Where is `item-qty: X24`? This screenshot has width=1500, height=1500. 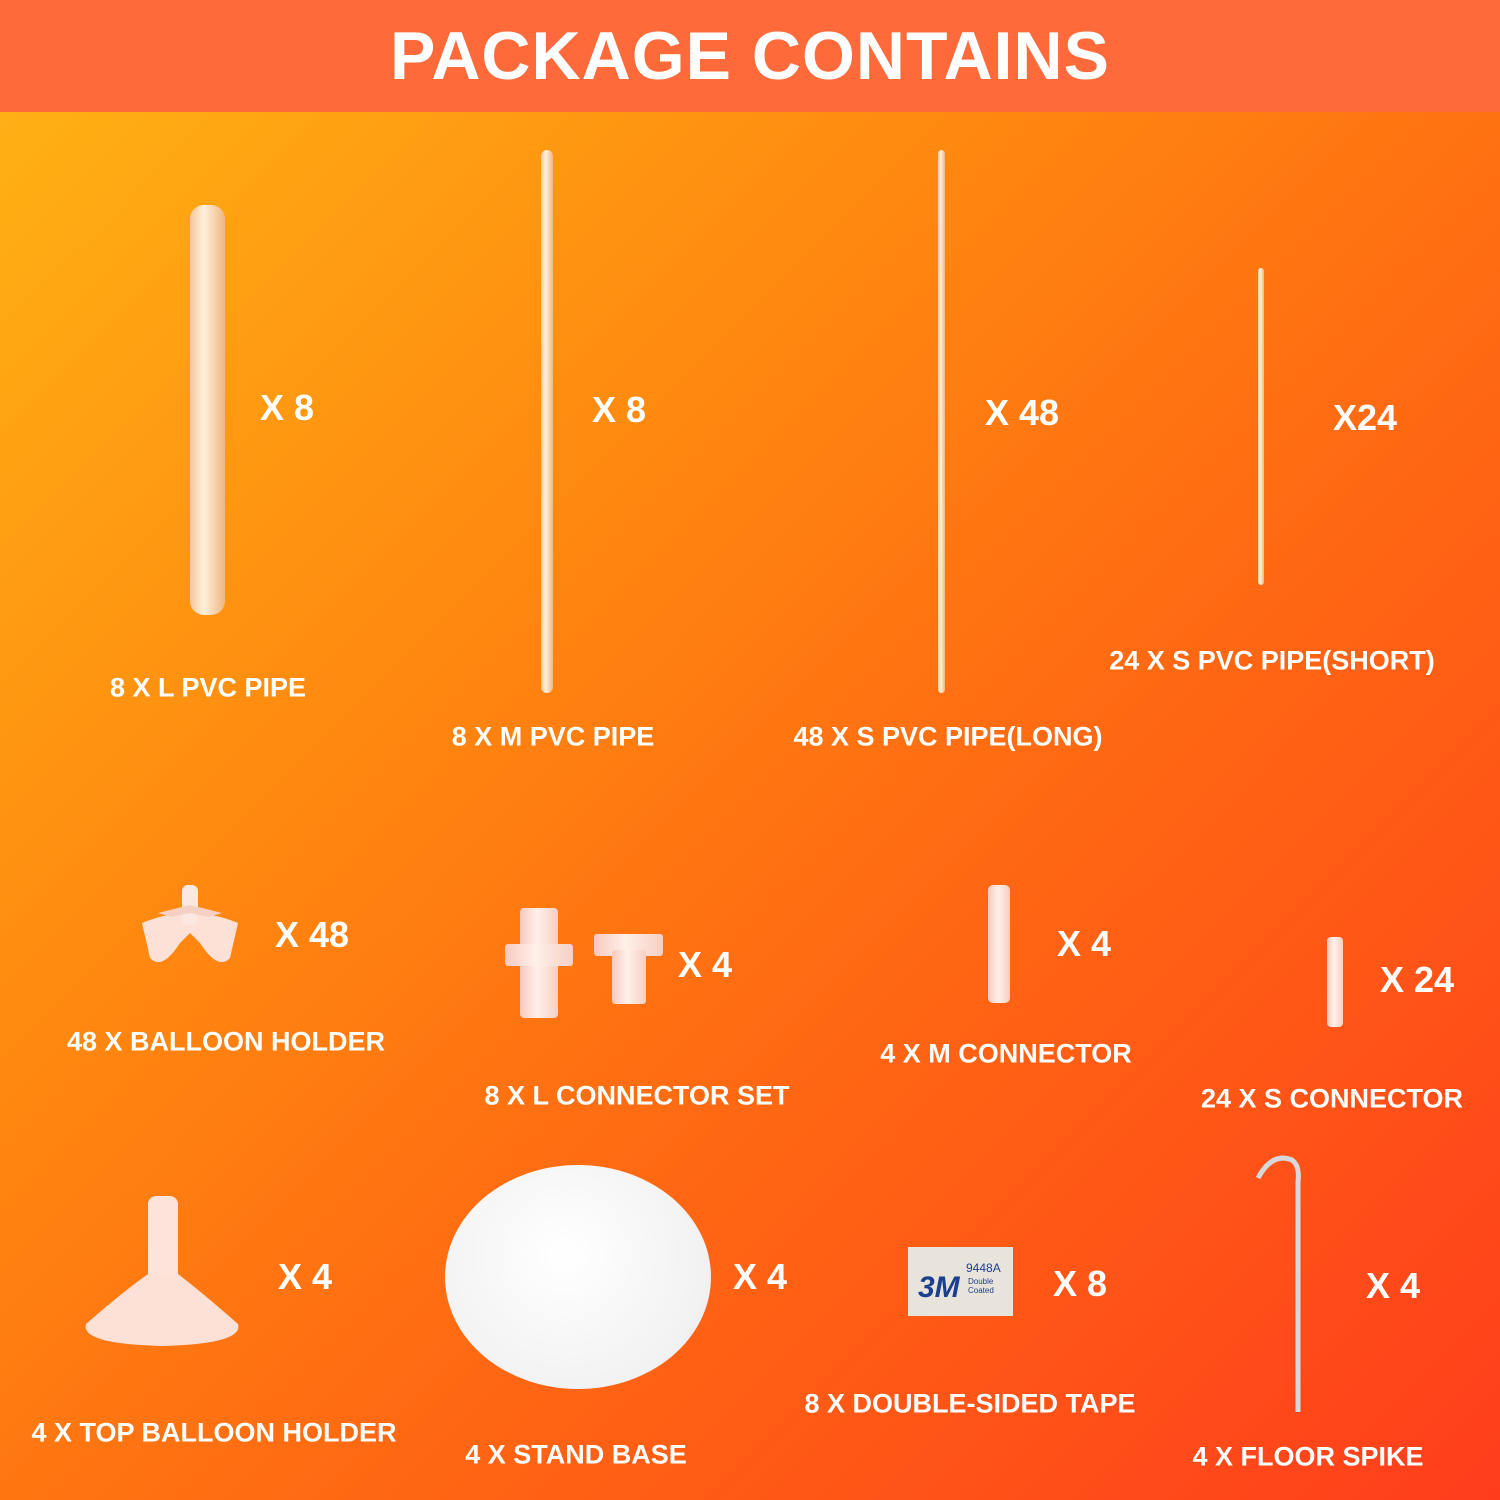 item-qty: X24 is located at coordinates (1365, 417).